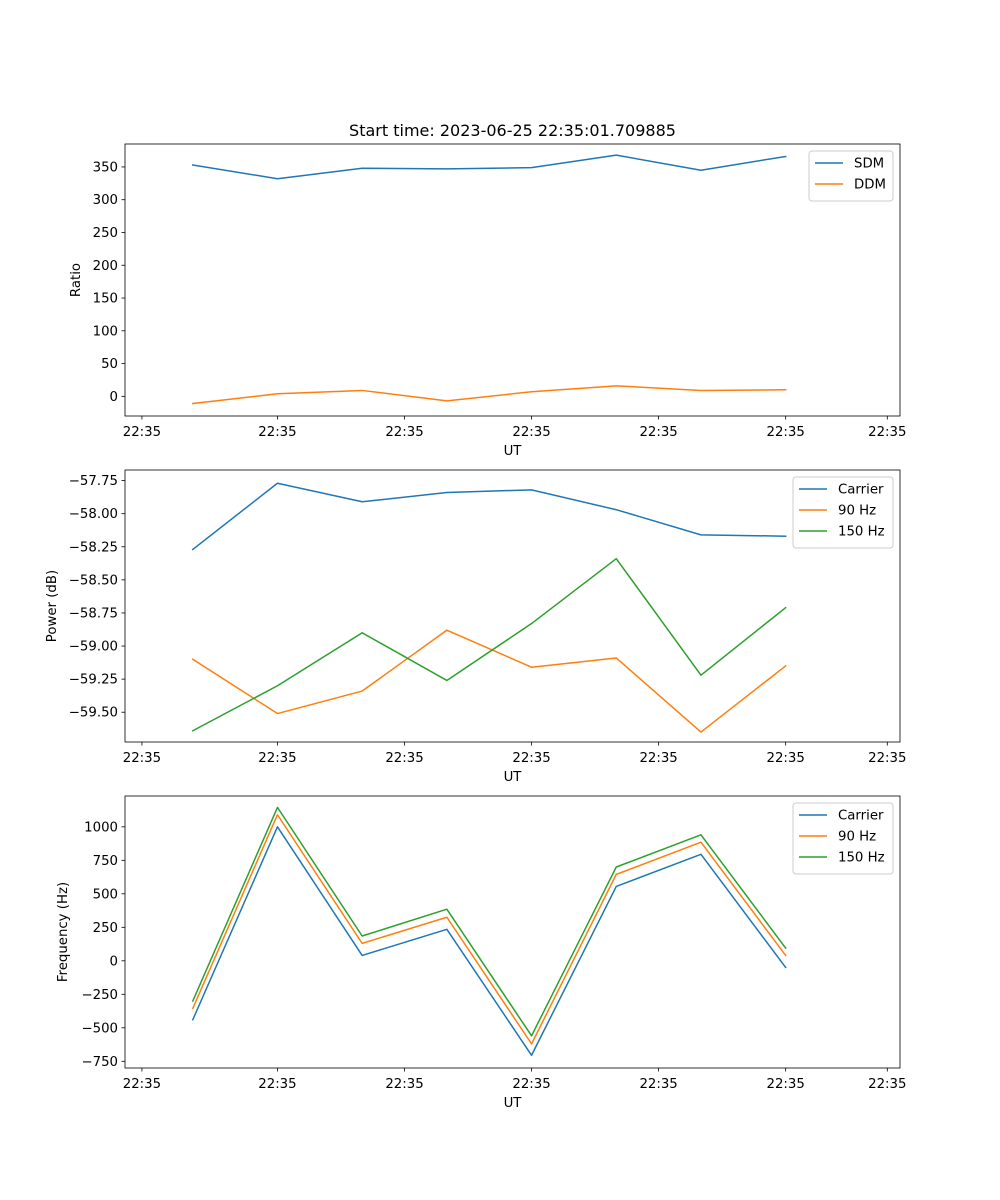 This screenshot has height=1200, width=1000. I want to click on y-tick-label: 750, so click(105, 861).